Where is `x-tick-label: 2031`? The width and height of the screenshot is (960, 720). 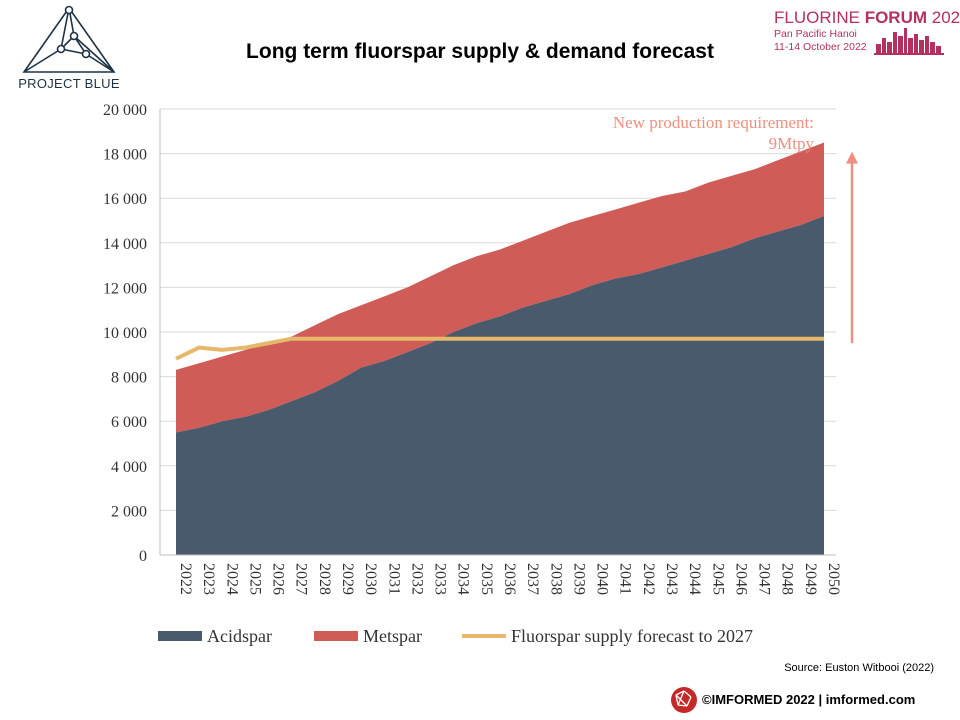
x-tick-label: 2031 is located at coordinates (393, 579).